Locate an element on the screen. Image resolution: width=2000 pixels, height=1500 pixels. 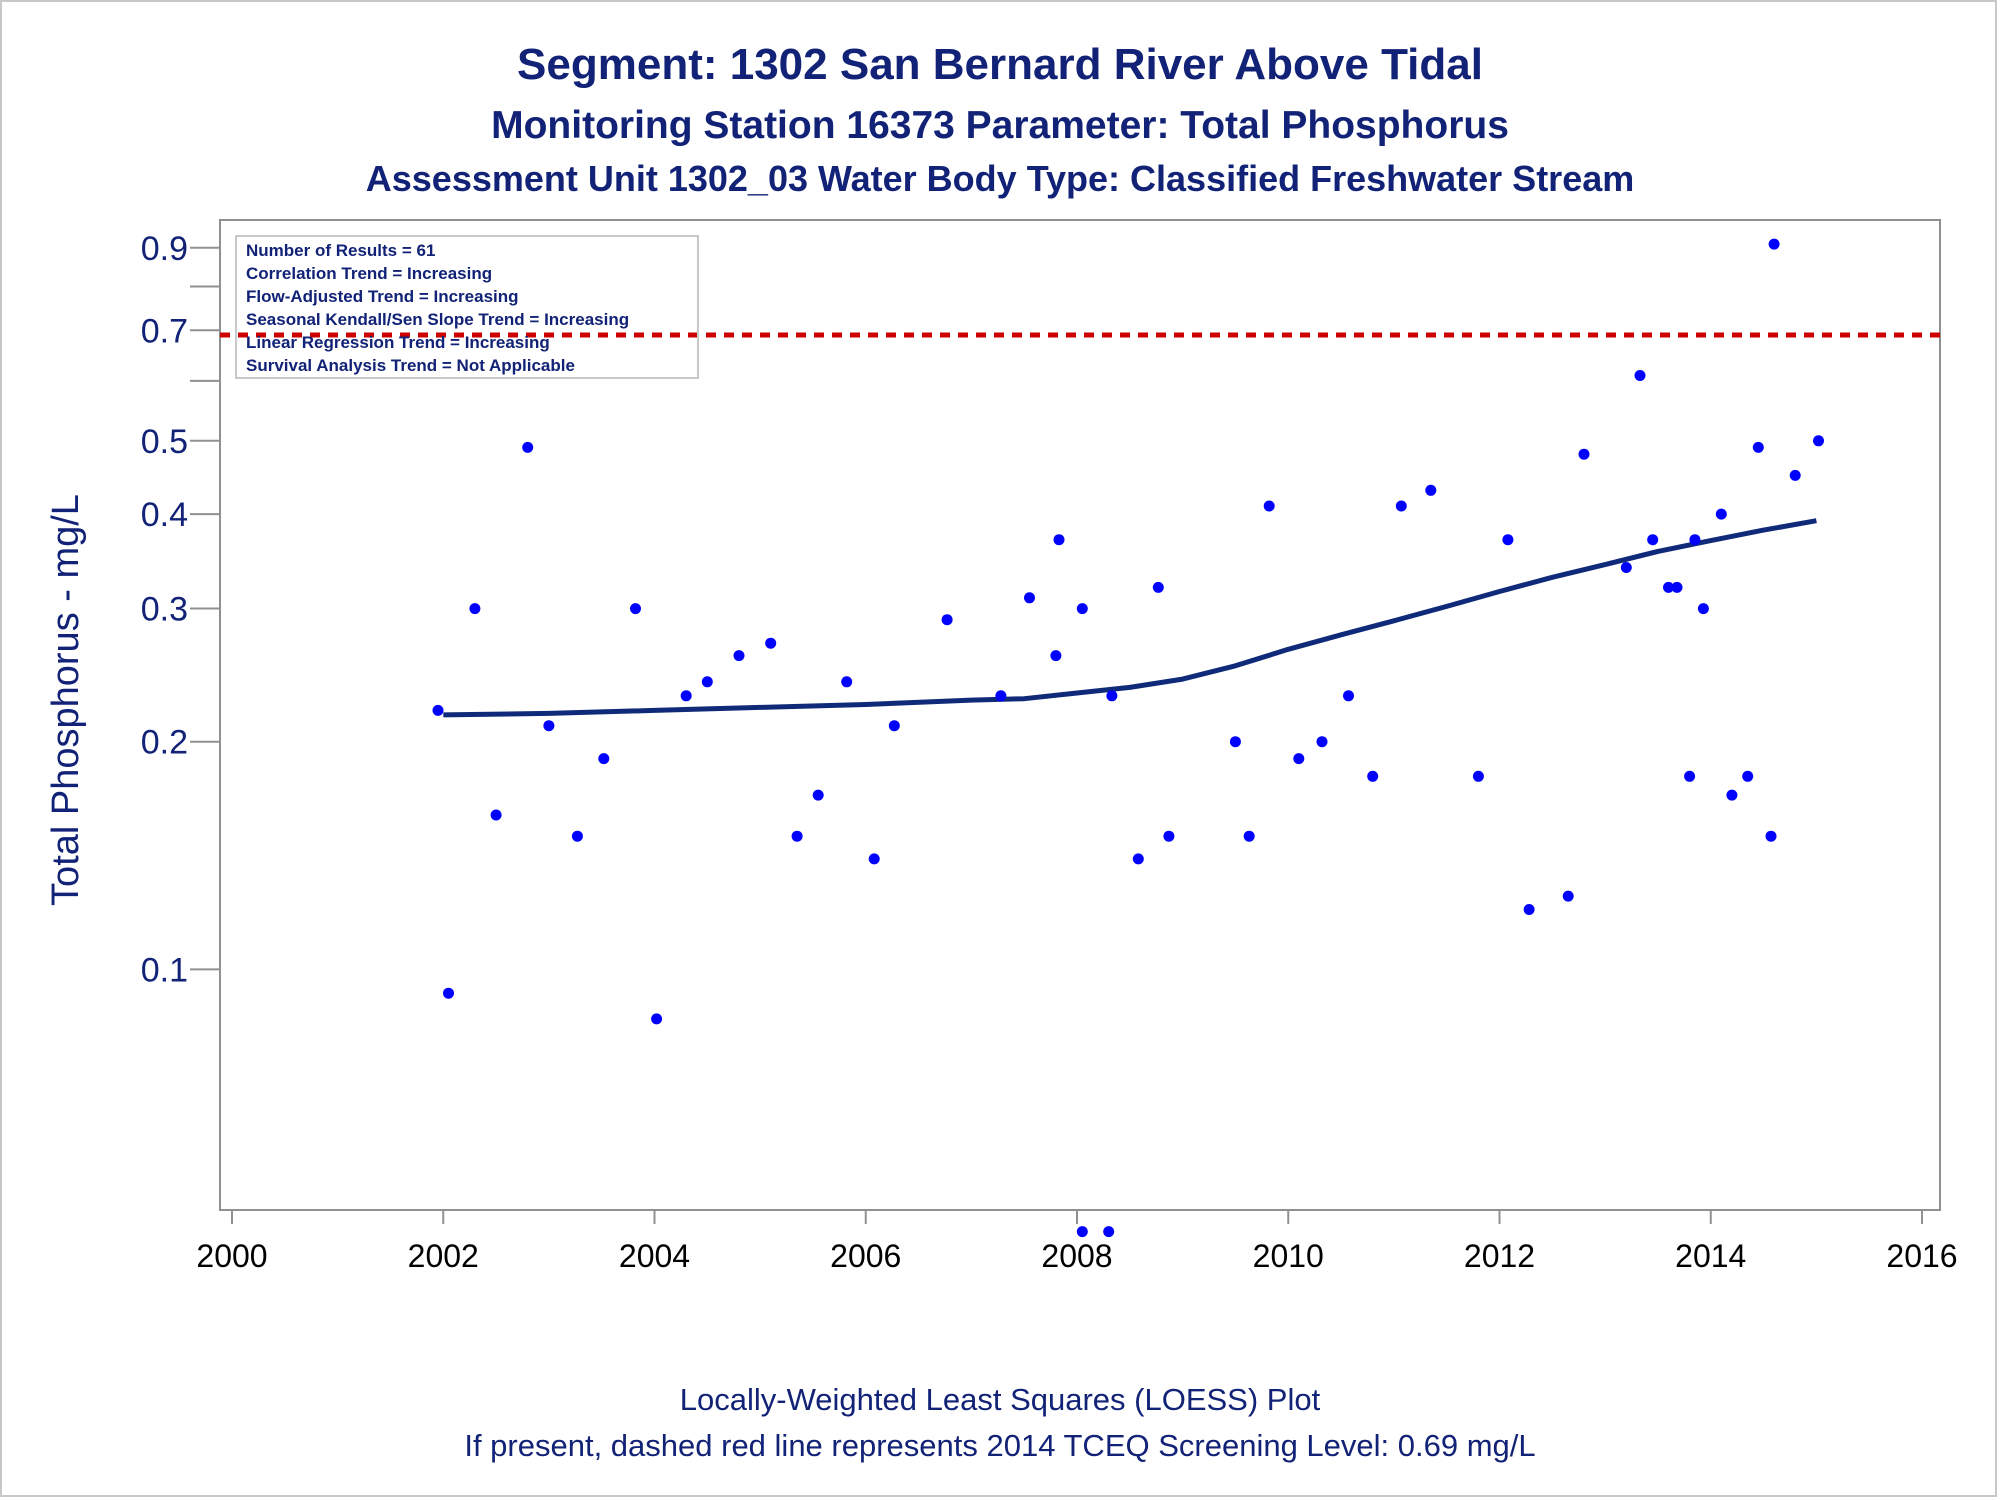
x-tick-label: 2000 is located at coordinates (231, 1256).